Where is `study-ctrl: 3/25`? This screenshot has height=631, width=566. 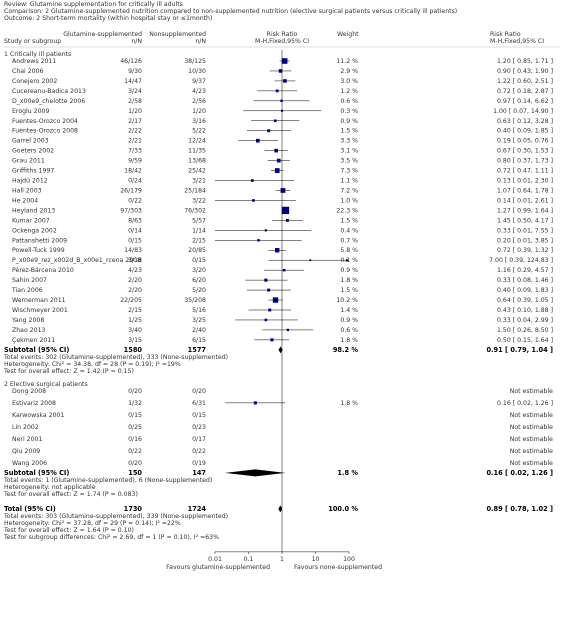 study-ctrl: 3/25 is located at coordinates (199, 320).